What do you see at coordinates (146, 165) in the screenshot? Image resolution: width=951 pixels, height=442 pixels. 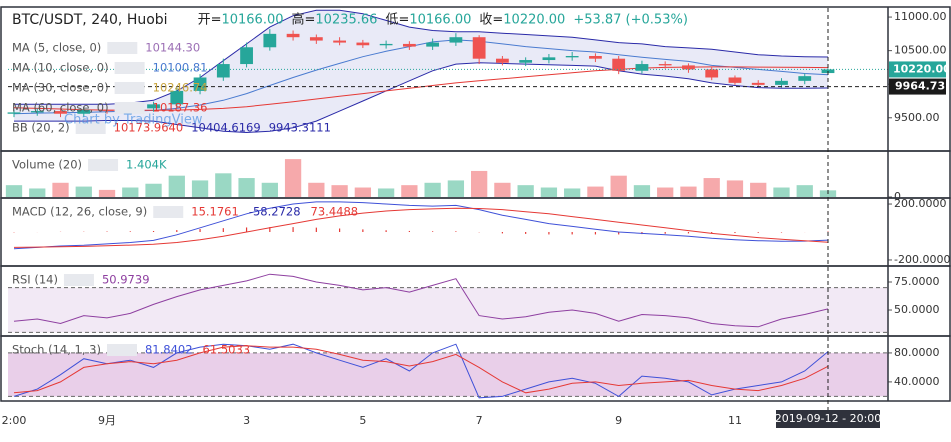 I see `legend-value: 1.404K` at bounding box center [146, 165].